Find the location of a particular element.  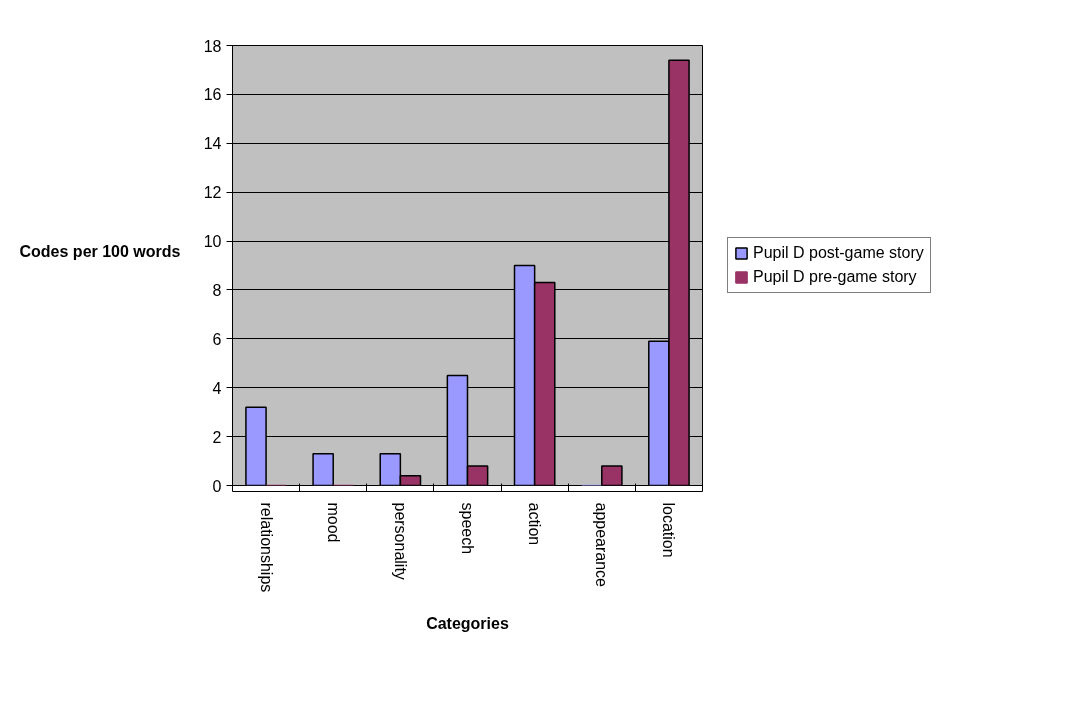

y-tick-label: 16 is located at coordinates (212, 95).